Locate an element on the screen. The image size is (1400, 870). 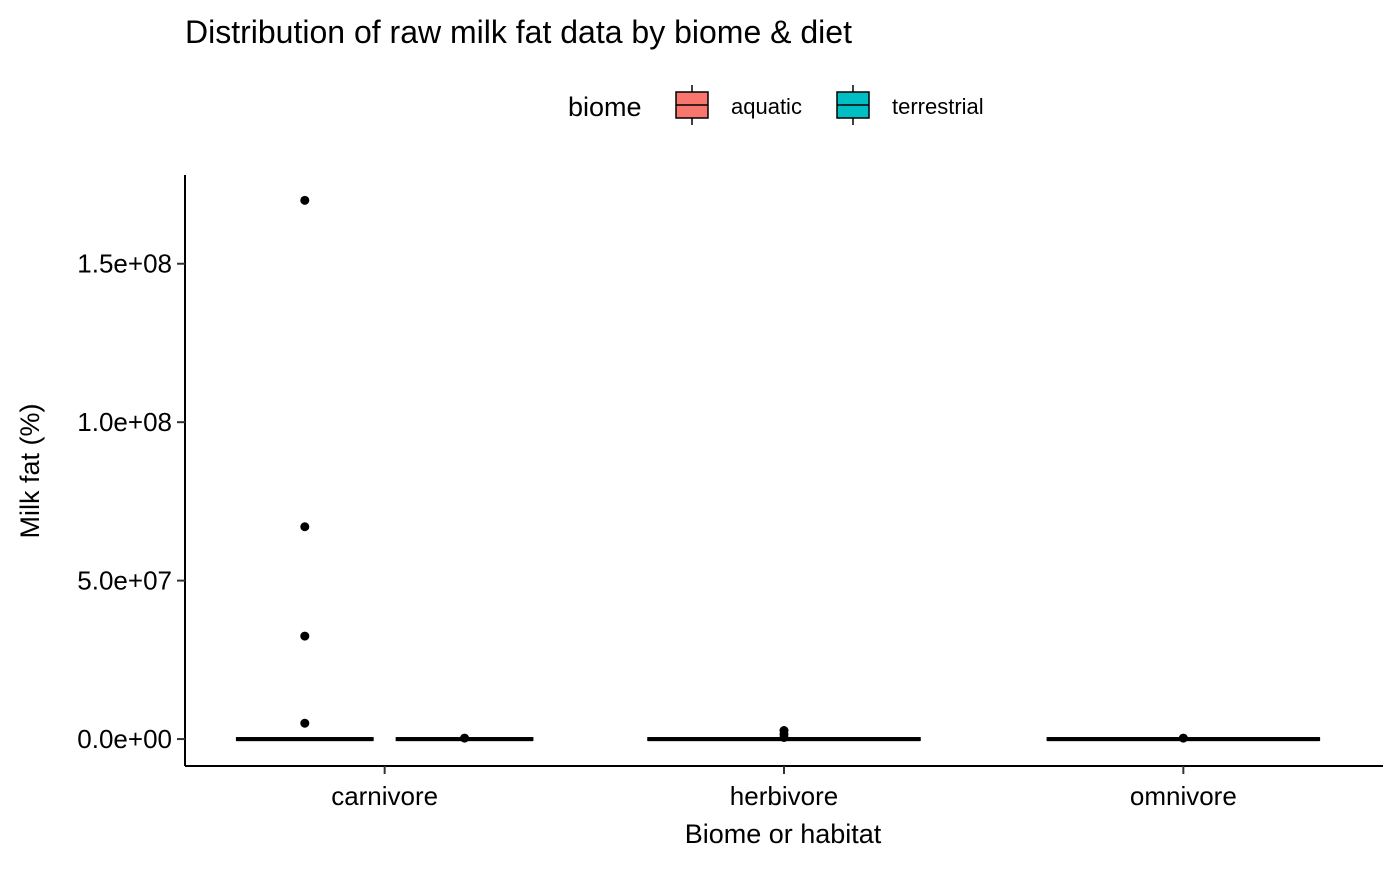
y-tick-label: 1.0e+08 is located at coordinates (124, 422).